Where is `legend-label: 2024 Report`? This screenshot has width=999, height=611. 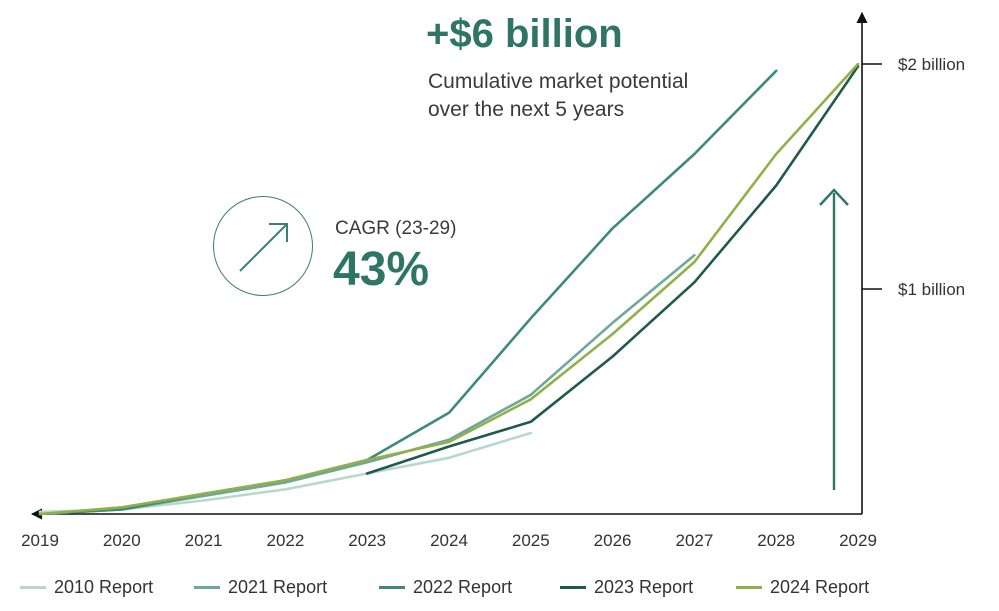 legend-label: 2024 Report is located at coordinates (820, 586).